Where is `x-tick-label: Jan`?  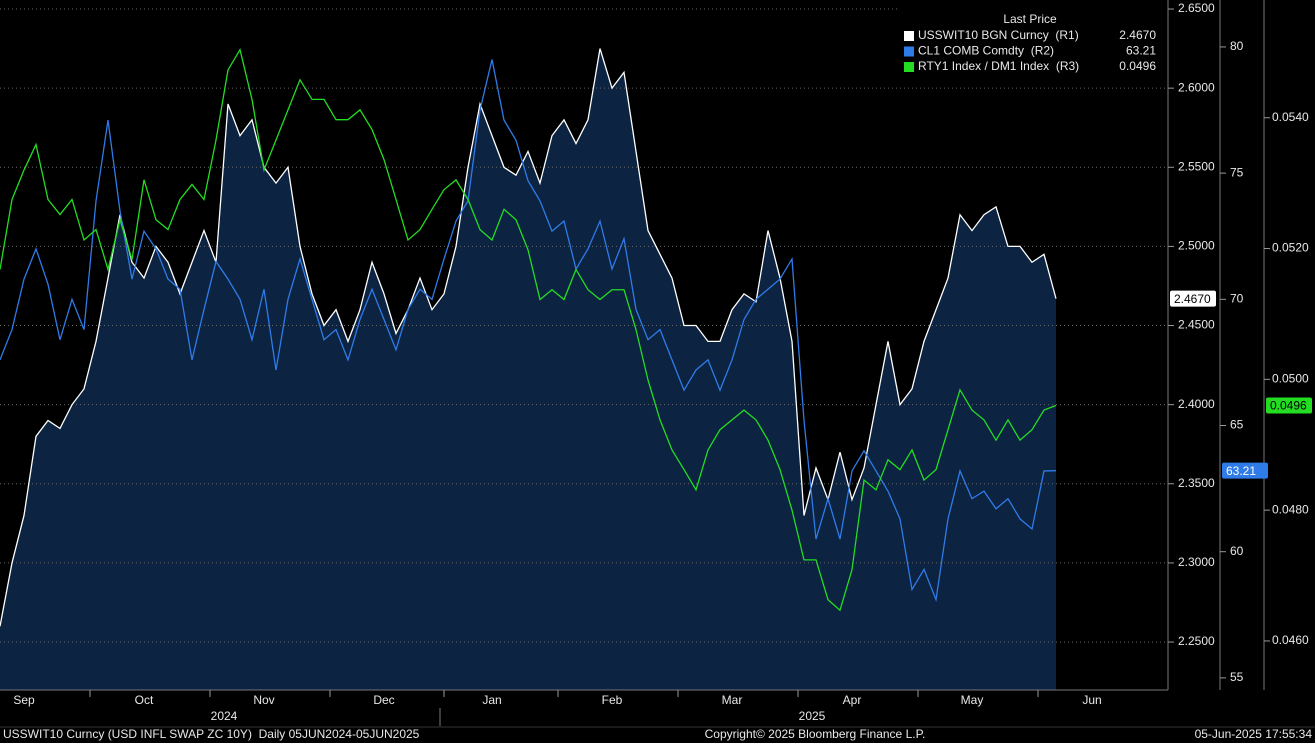
x-tick-label: Jan is located at coordinates (491, 700).